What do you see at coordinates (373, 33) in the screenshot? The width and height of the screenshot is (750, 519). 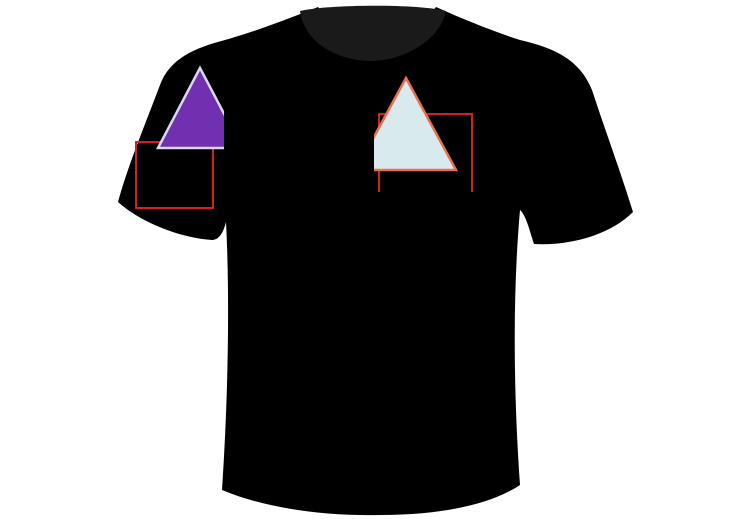 I see `tshirt-collar` at bounding box center [373, 33].